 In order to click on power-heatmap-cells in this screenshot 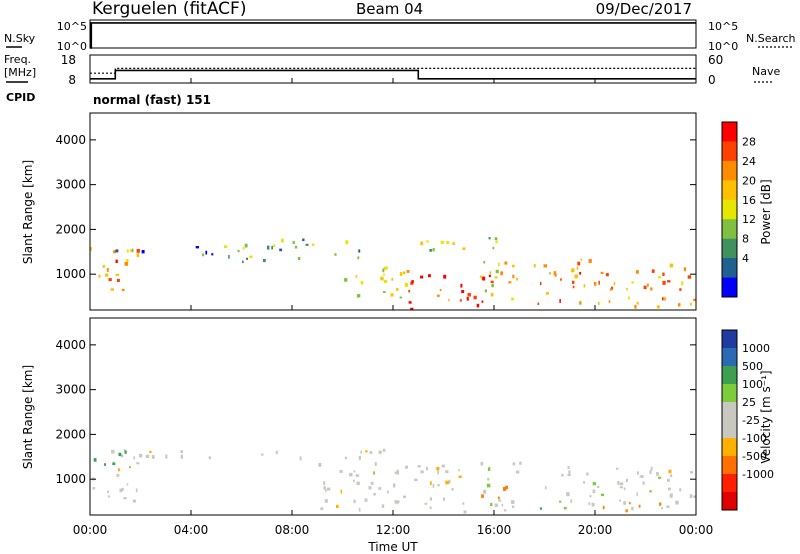, I will do `click(393, 273)`.